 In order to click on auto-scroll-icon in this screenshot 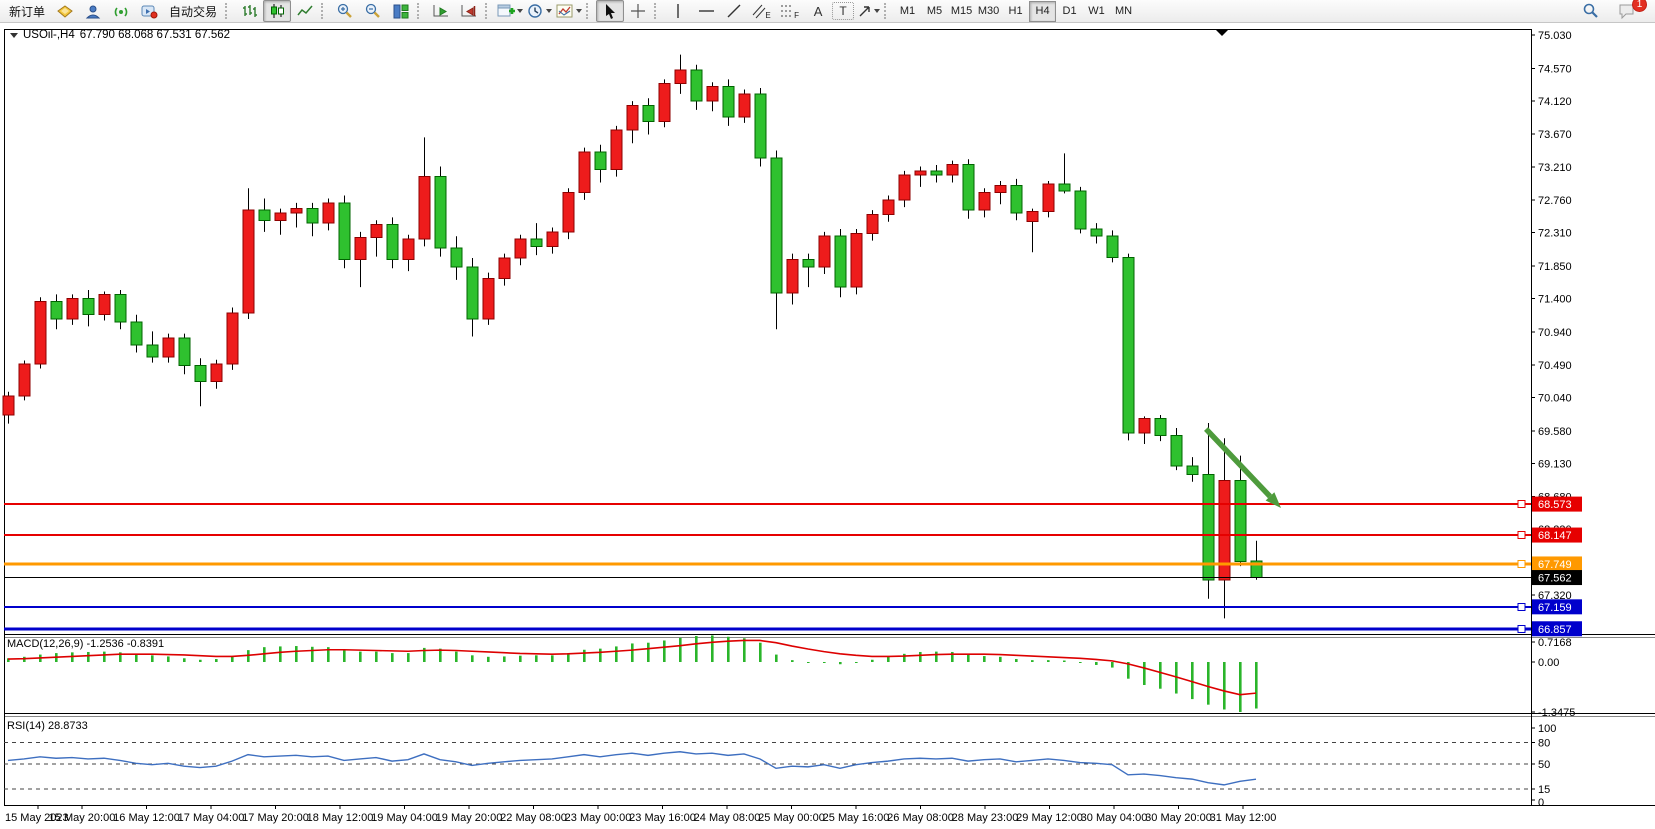, I will do `click(441, 11)`.